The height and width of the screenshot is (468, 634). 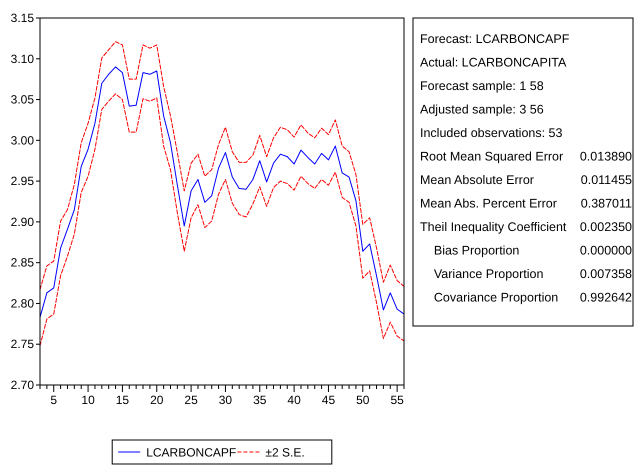 What do you see at coordinates (191, 400) in the screenshot?
I see `x-tick-label: 25` at bounding box center [191, 400].